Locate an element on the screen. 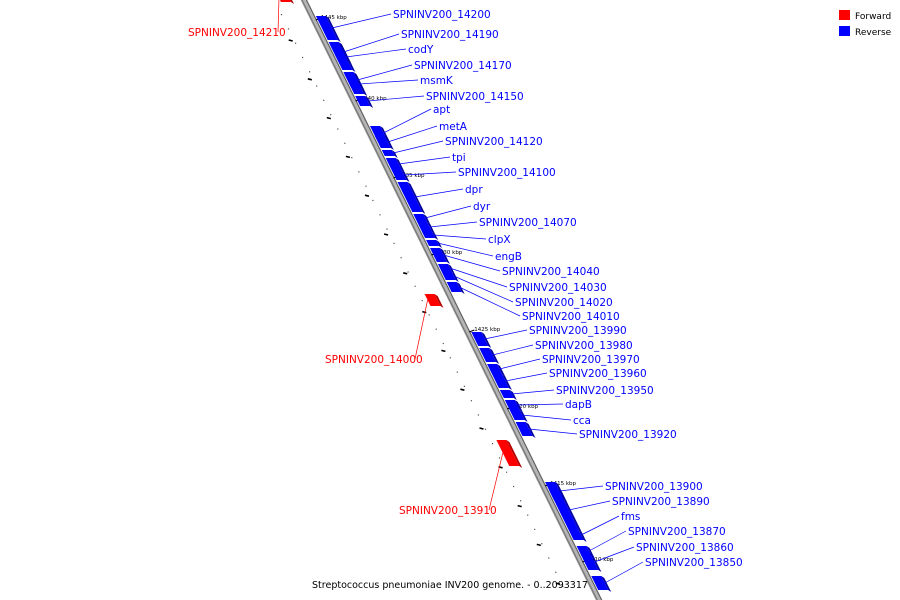 Image resolution: width=900 pixels, height=600 pixels. gene-label: SPNINV200_13960 is located at coordinates (598, 374).